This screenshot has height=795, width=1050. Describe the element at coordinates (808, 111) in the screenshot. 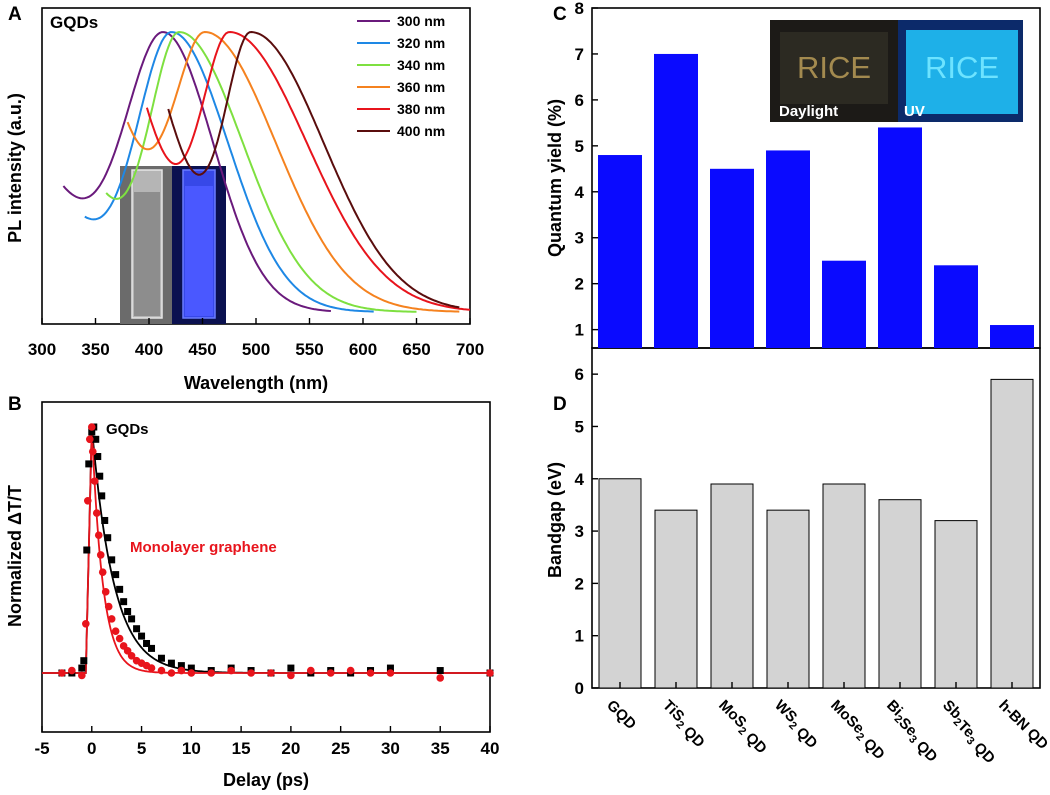

I see `daylight-caption: Daylight` at that location.